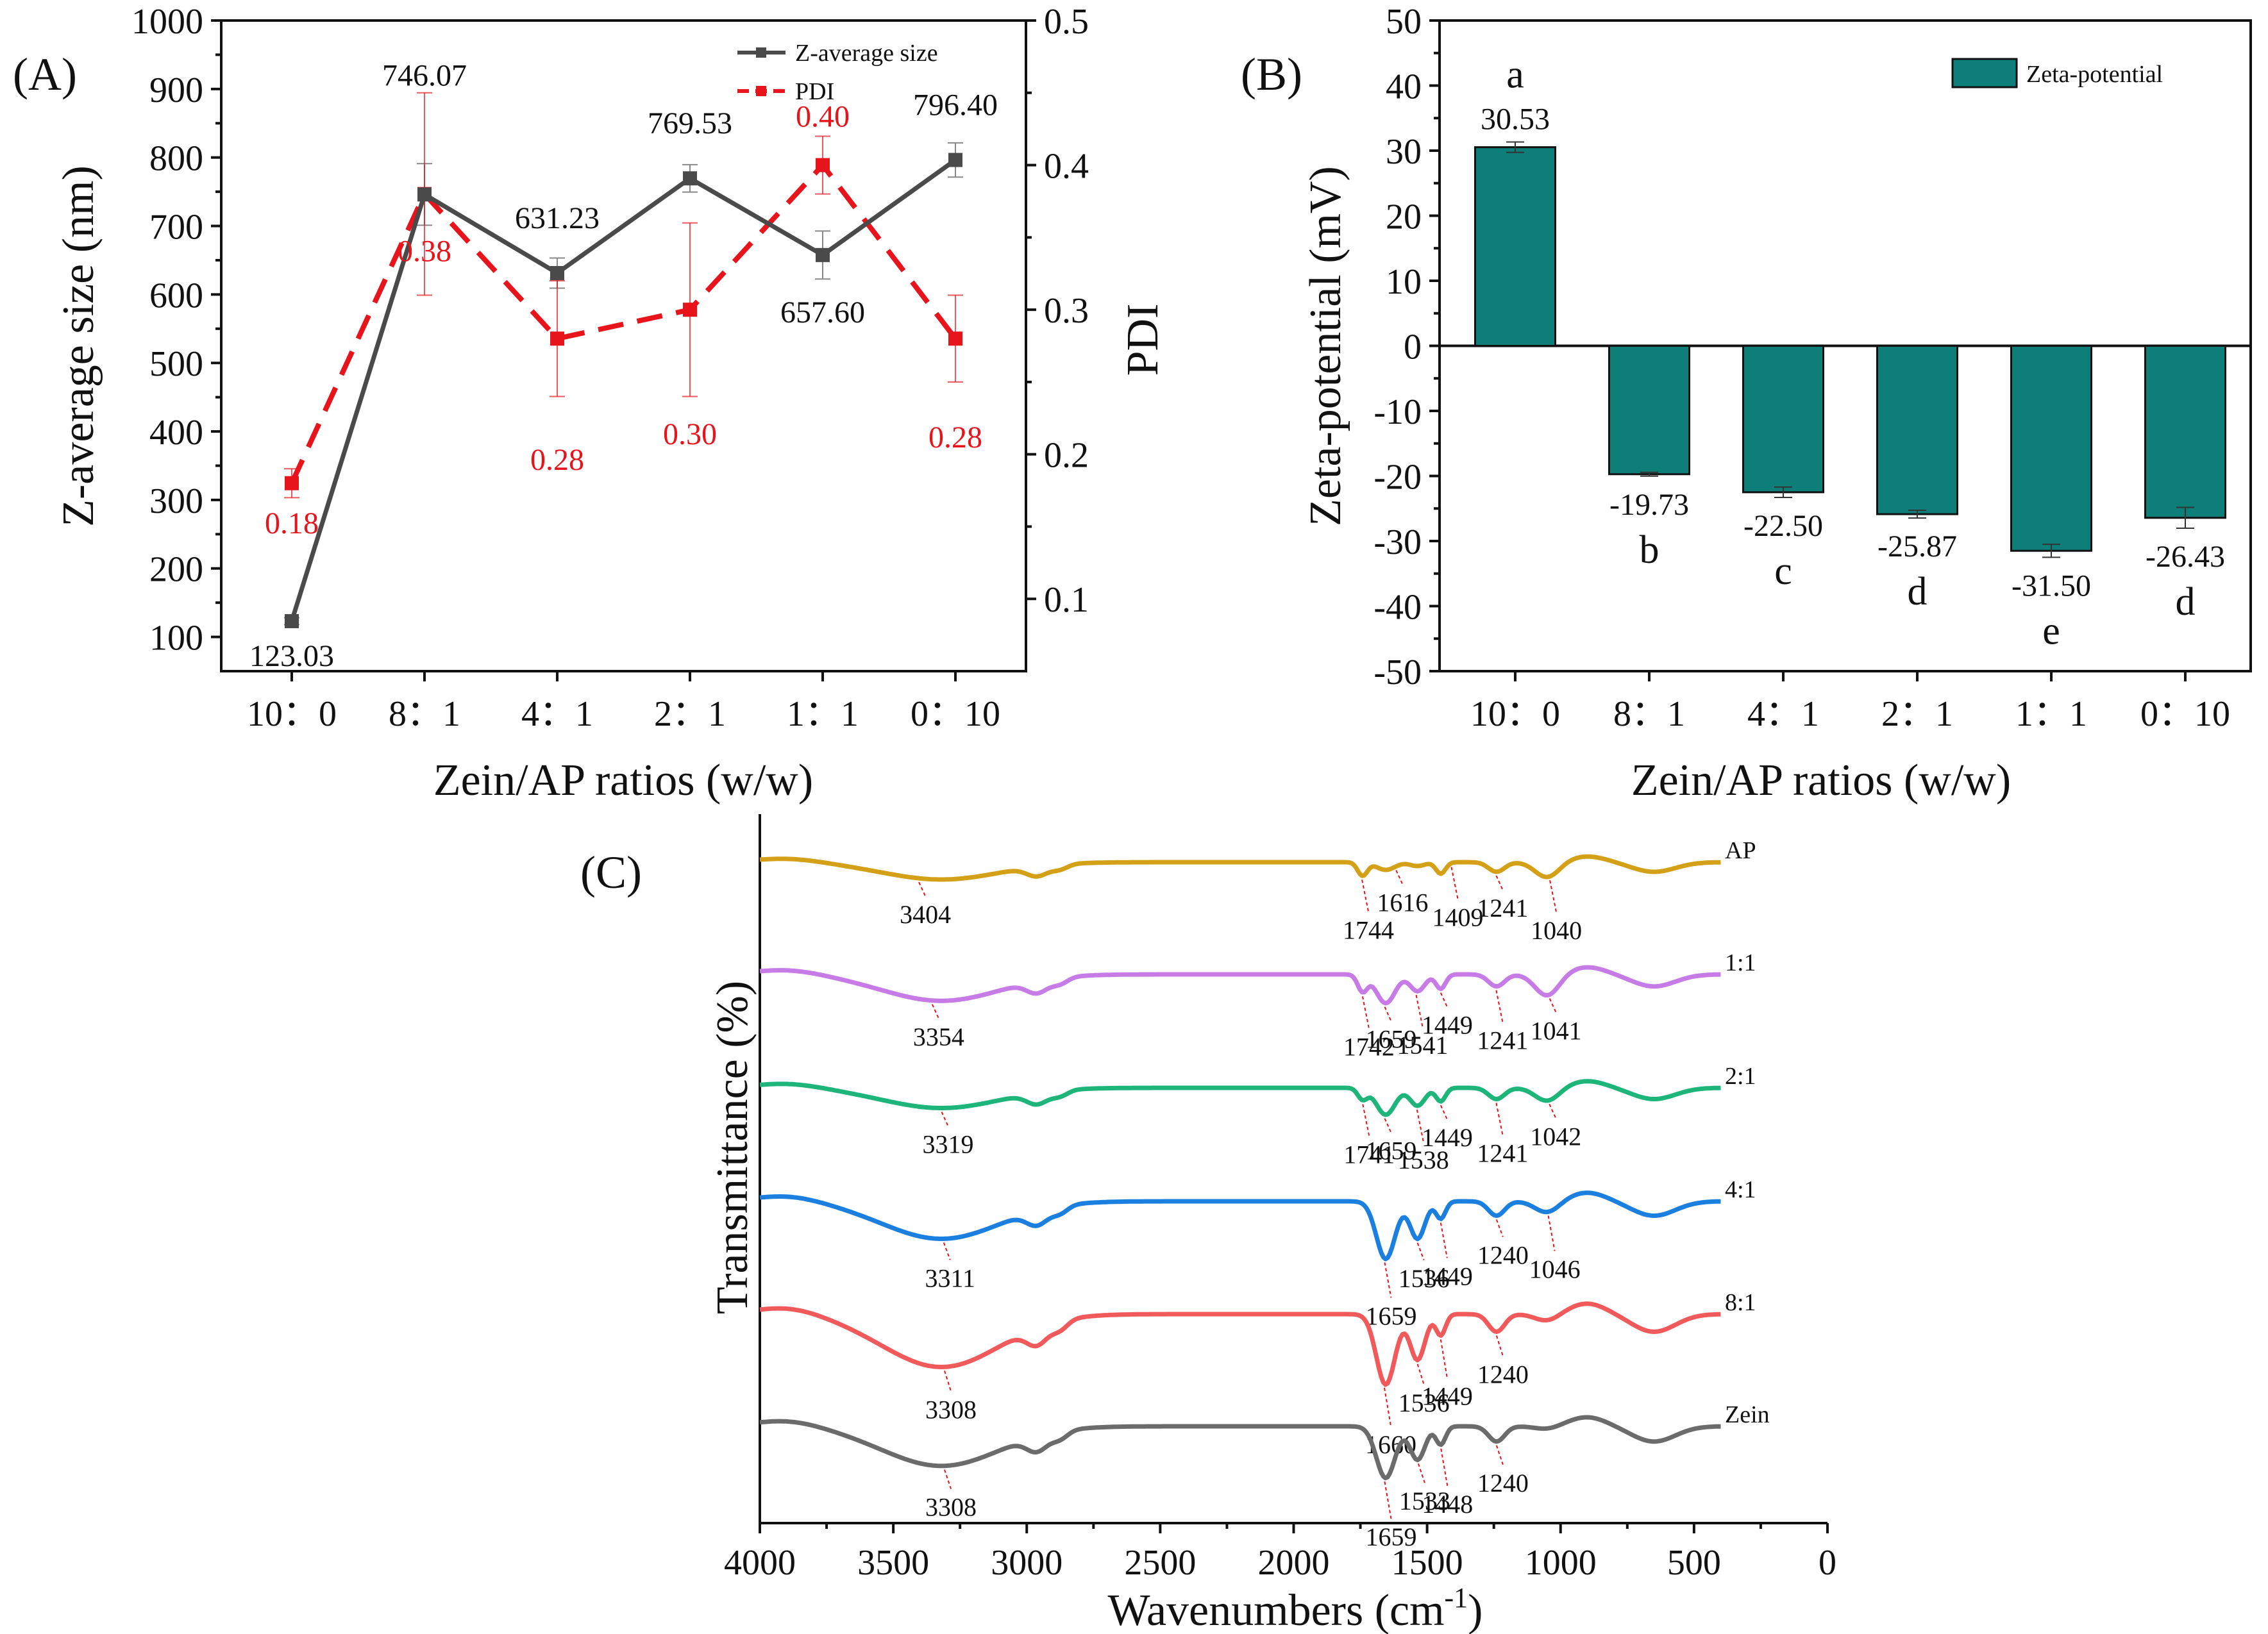 Image resolution: width=2268 pixels, height=1634 pixels. Describe the element at coordinates (176, 228) in the screenshot. I see `panel-a-left-tick-label: 700` at that location.